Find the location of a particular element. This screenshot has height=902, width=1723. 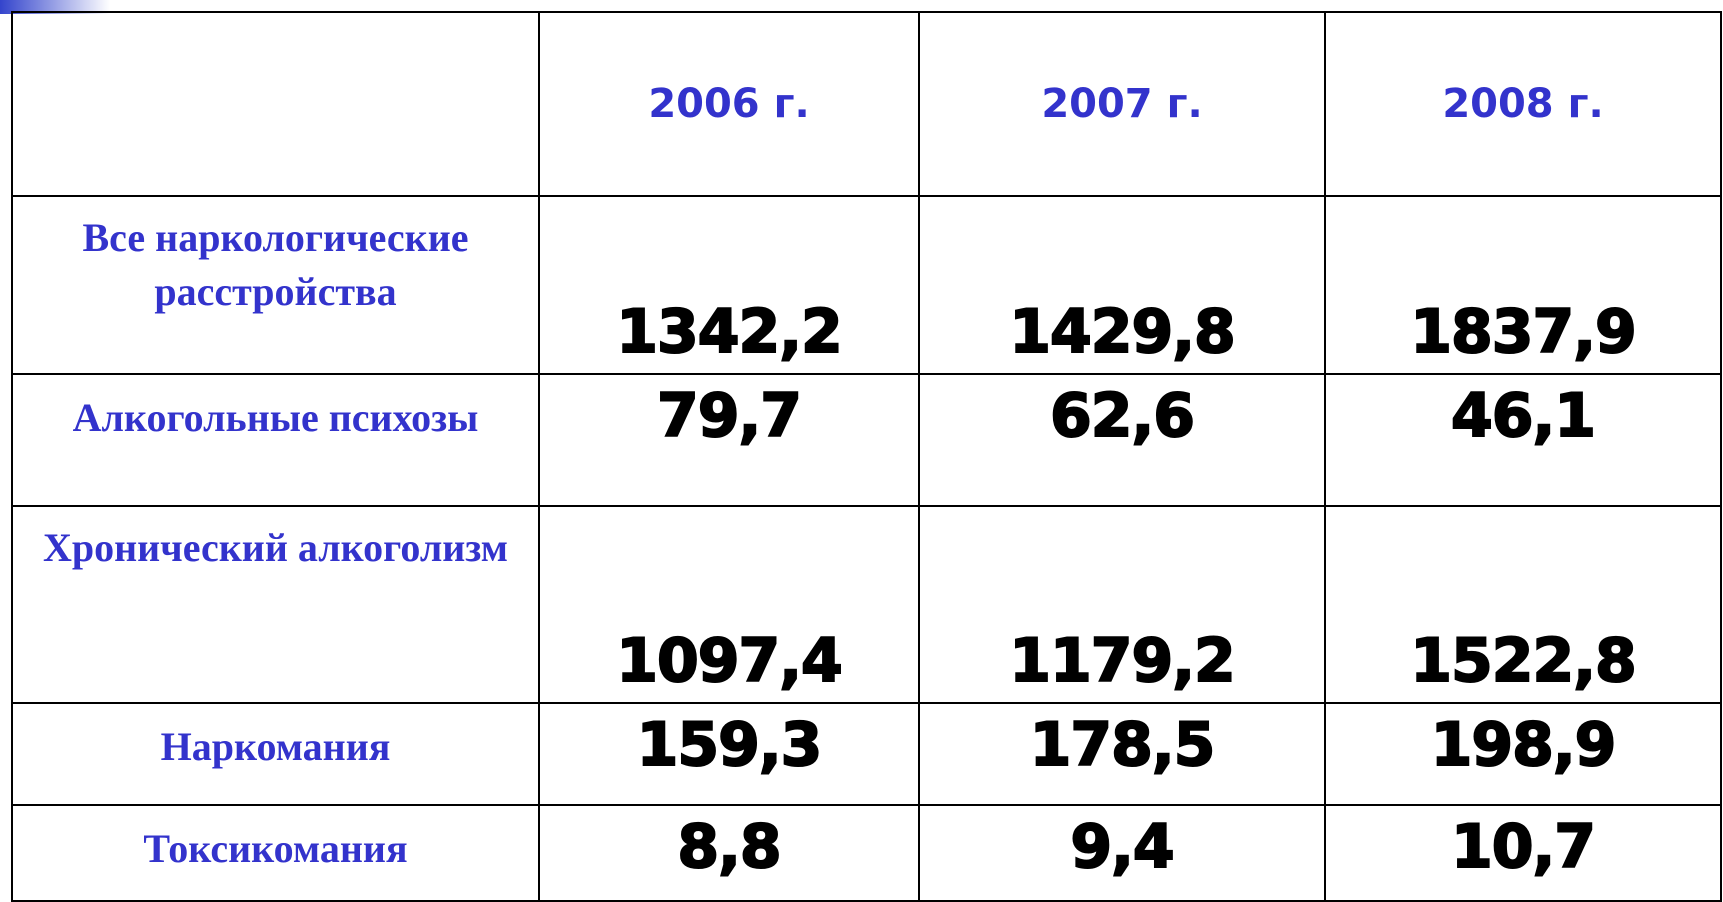

value-cell: 1342,2 is located at coordinates (729, 285).